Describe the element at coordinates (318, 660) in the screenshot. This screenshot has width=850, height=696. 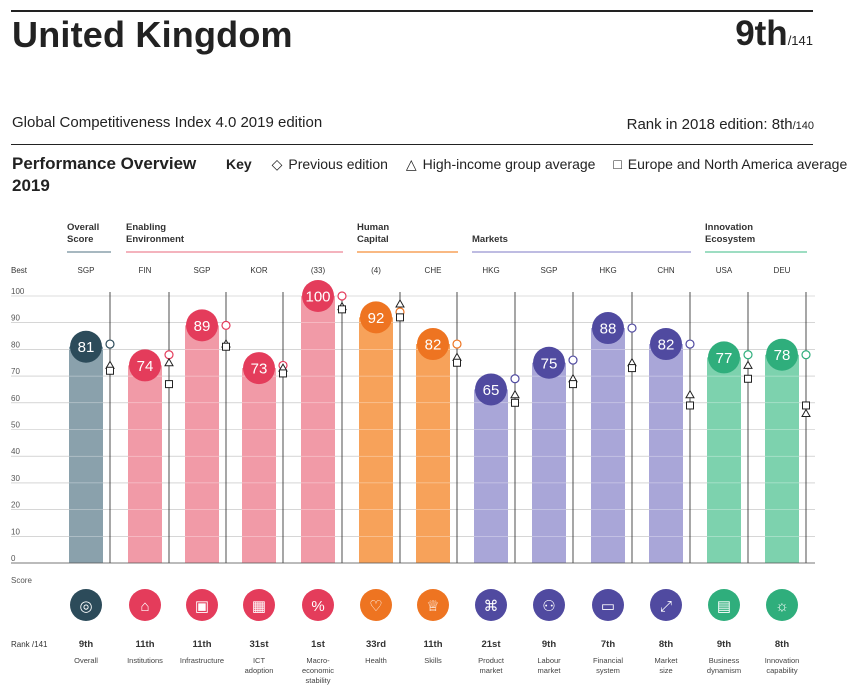
I see `pillar-label: Macro-` at that location.